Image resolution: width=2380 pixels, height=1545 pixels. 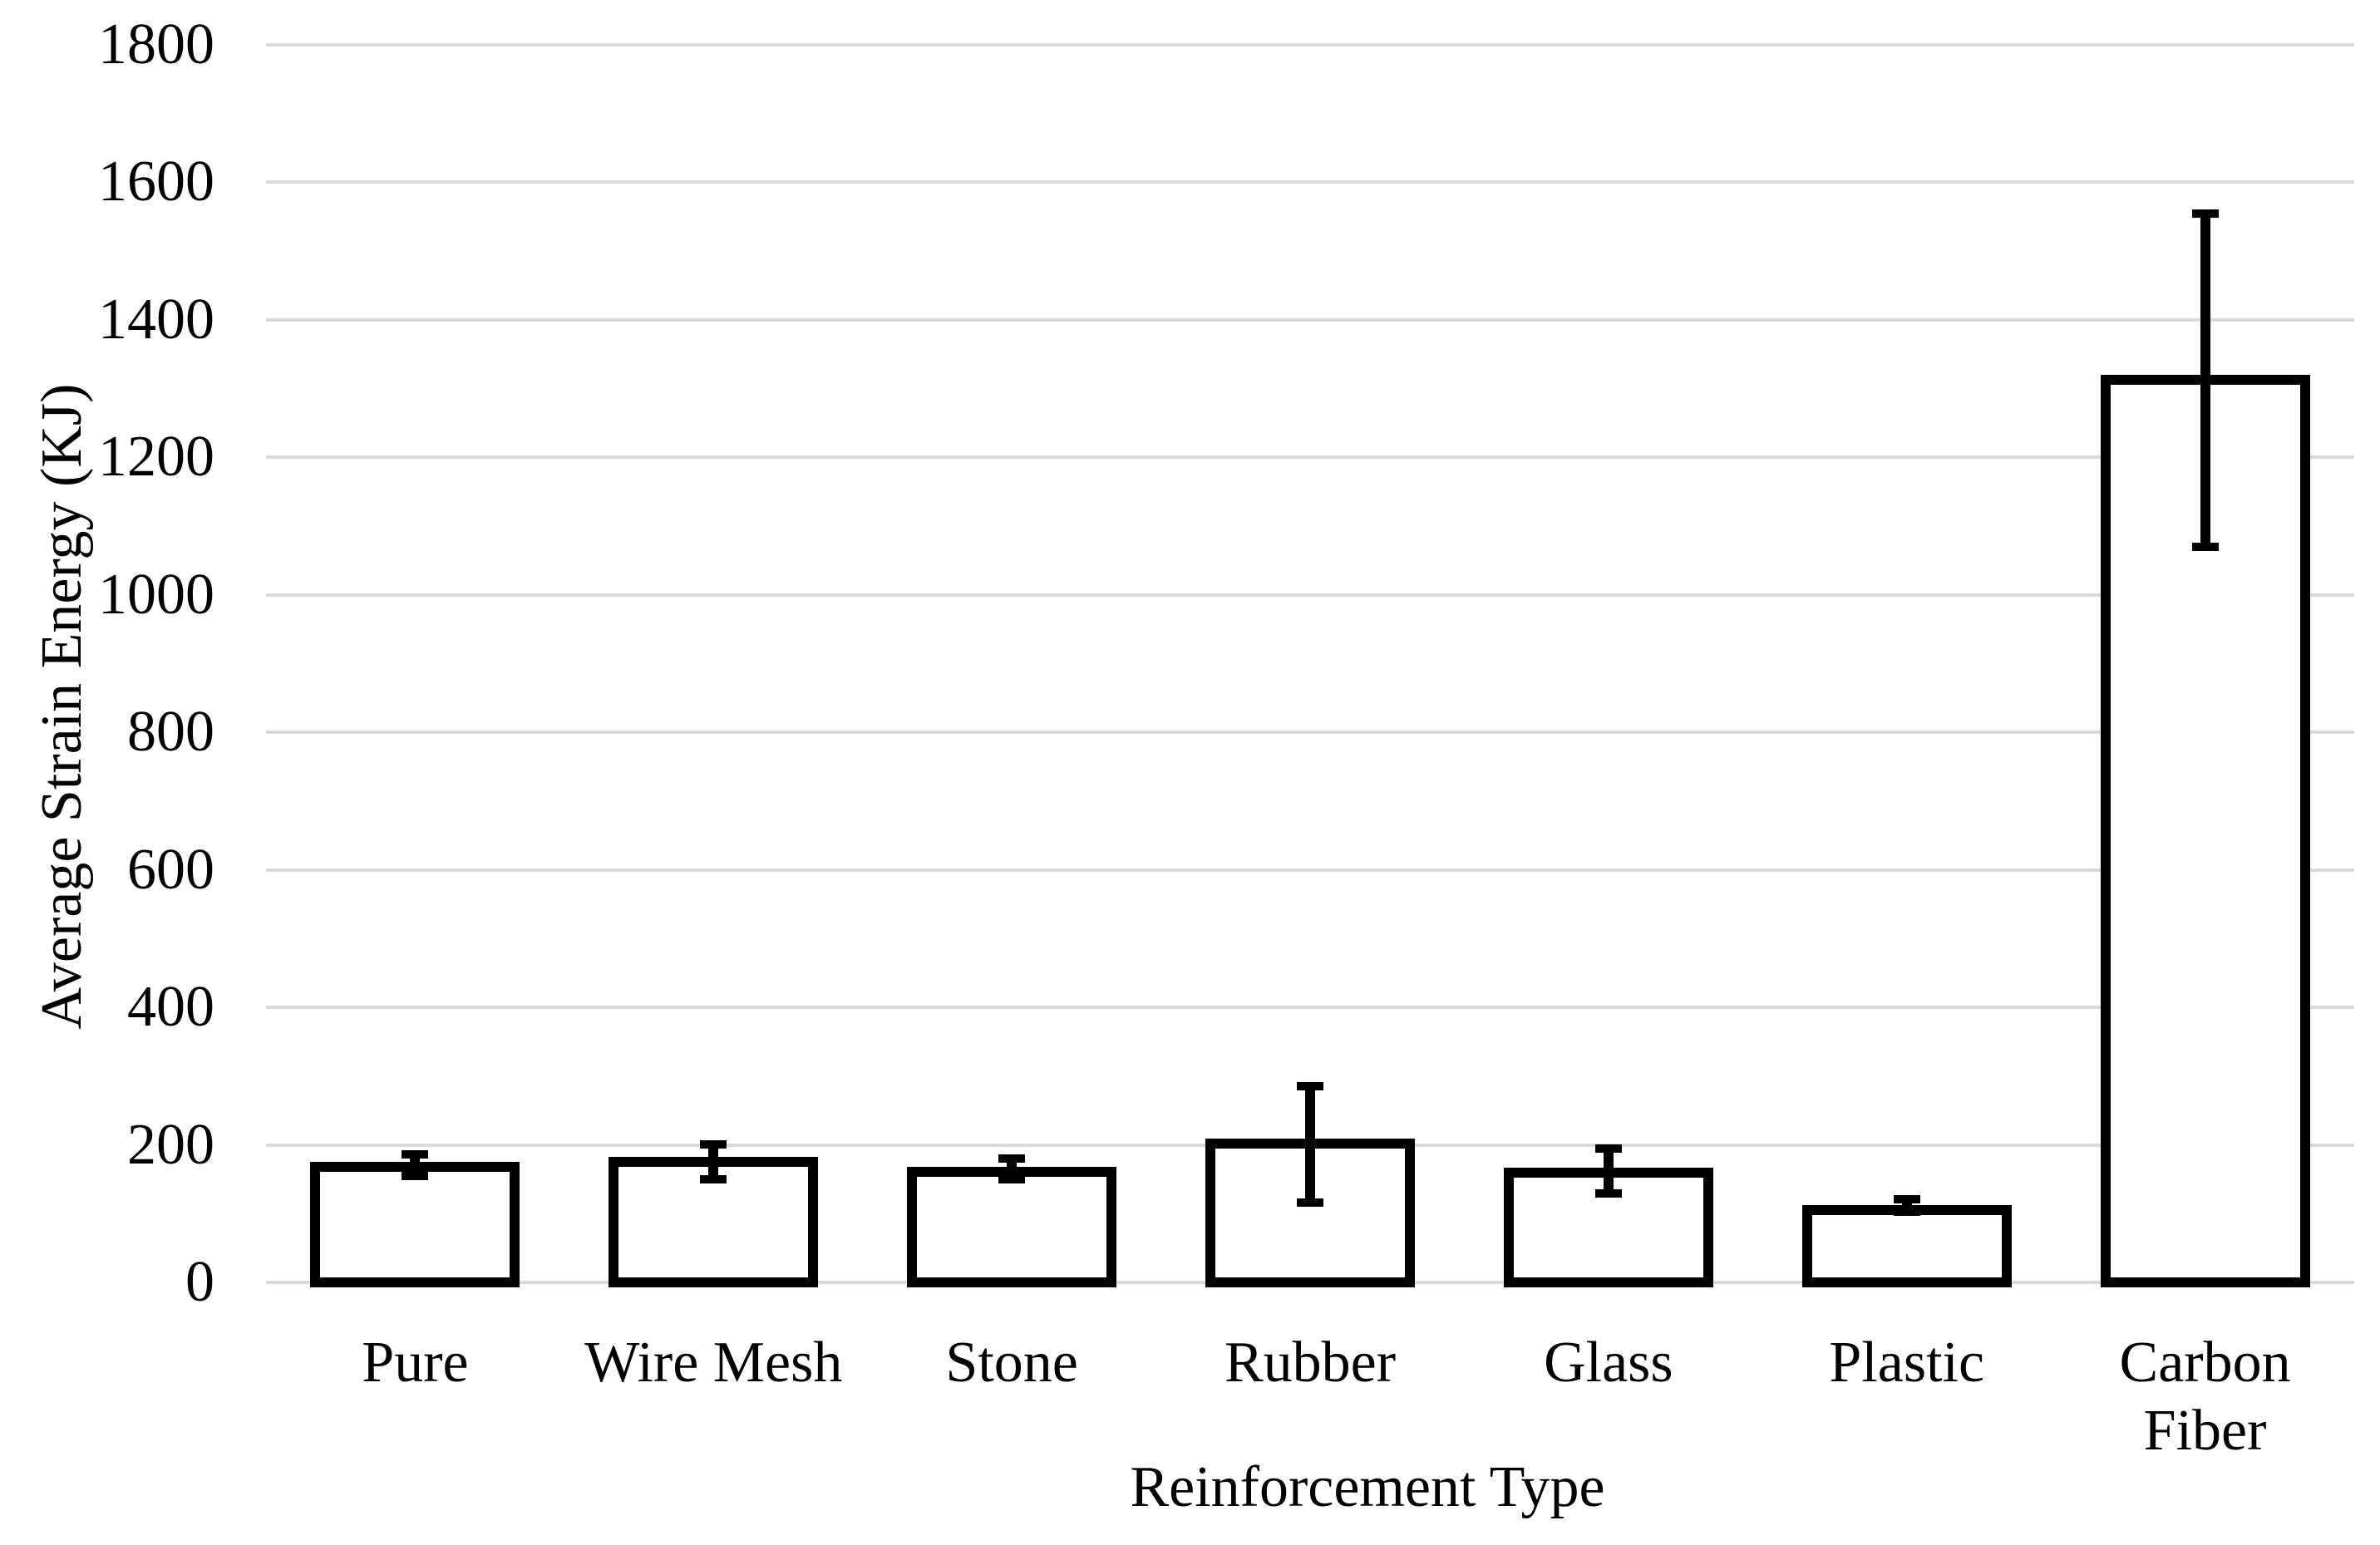 What do you see at coordinates (156, 594) in the screenshot?
I see `y-tick-label: 1000` at bounding box center [156, 594].